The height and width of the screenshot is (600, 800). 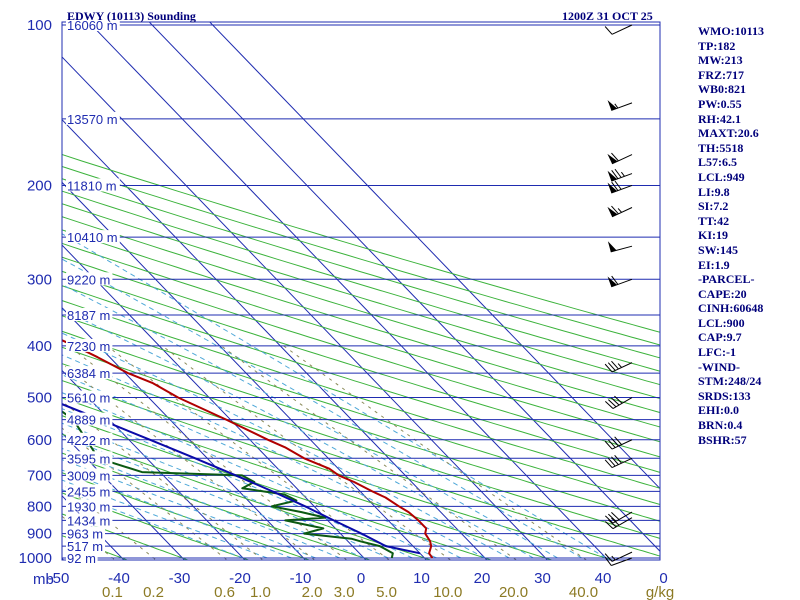 What do you see at coordinates (224, 592) in the screenshot?
I see `mixing-ratio-label: 0.6` at bounding box center [224, 592].